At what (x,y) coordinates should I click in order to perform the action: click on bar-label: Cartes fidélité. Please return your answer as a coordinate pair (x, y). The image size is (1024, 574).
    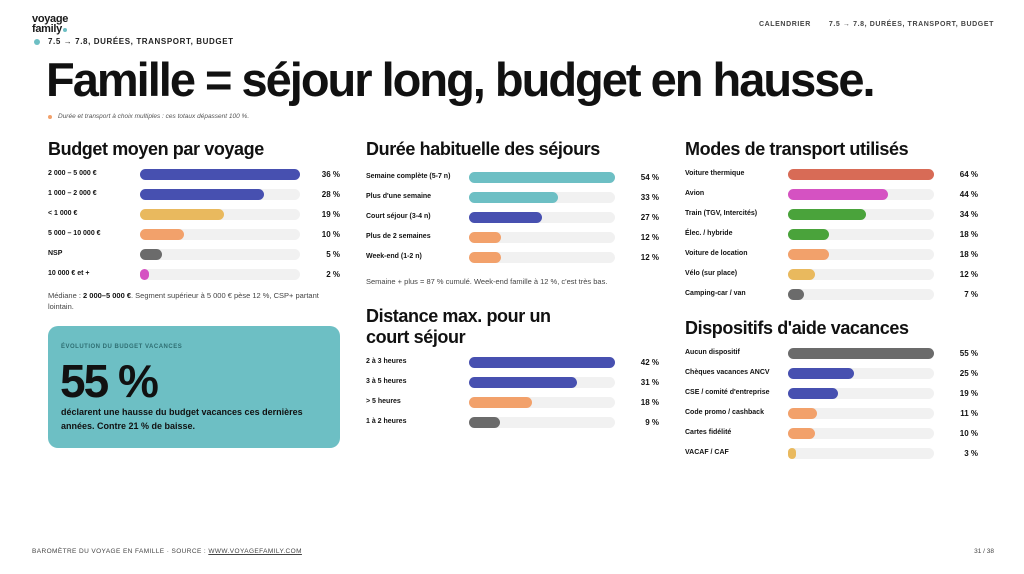
    Looking at the image, I should click on (708, 432).